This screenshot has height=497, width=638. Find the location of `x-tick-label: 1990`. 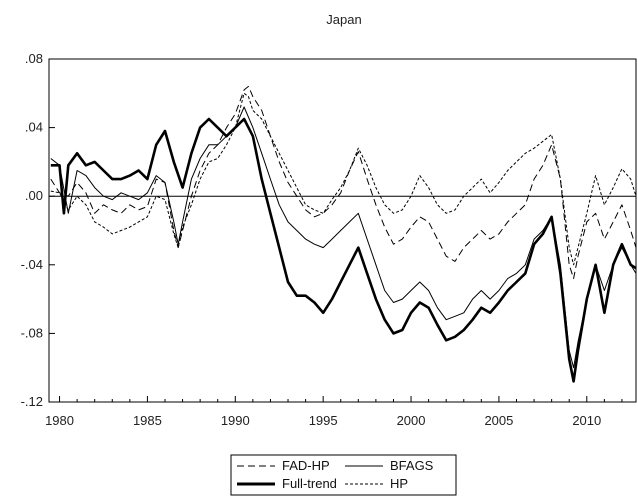

x-tick-label: 1990 is located at coordinates (235, 420).